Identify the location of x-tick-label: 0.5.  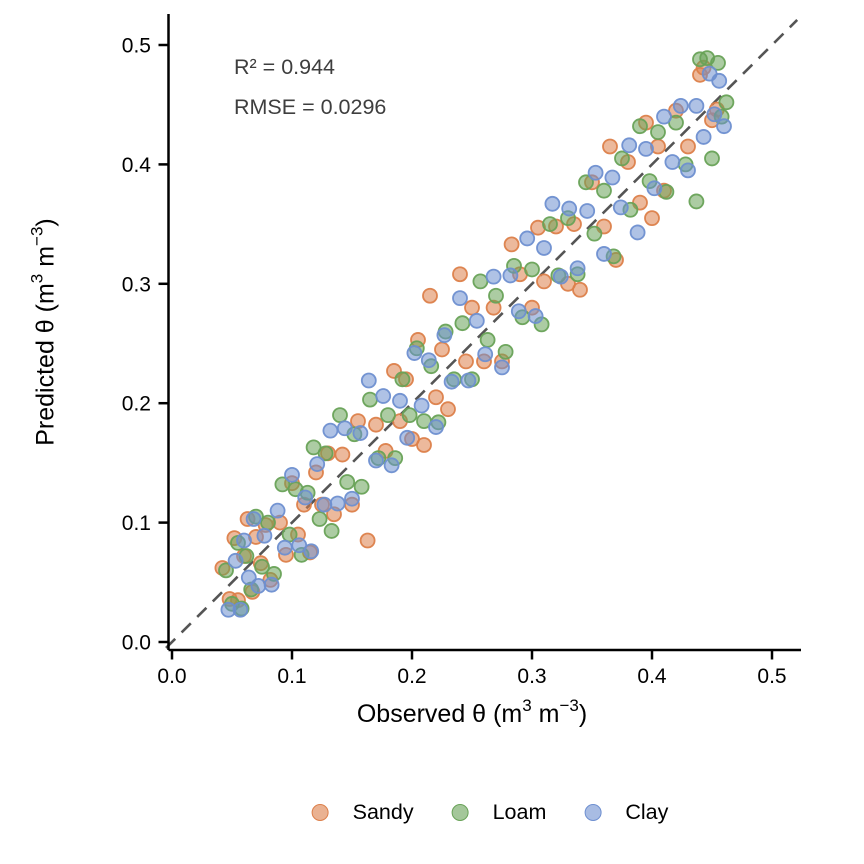
(771, 676).